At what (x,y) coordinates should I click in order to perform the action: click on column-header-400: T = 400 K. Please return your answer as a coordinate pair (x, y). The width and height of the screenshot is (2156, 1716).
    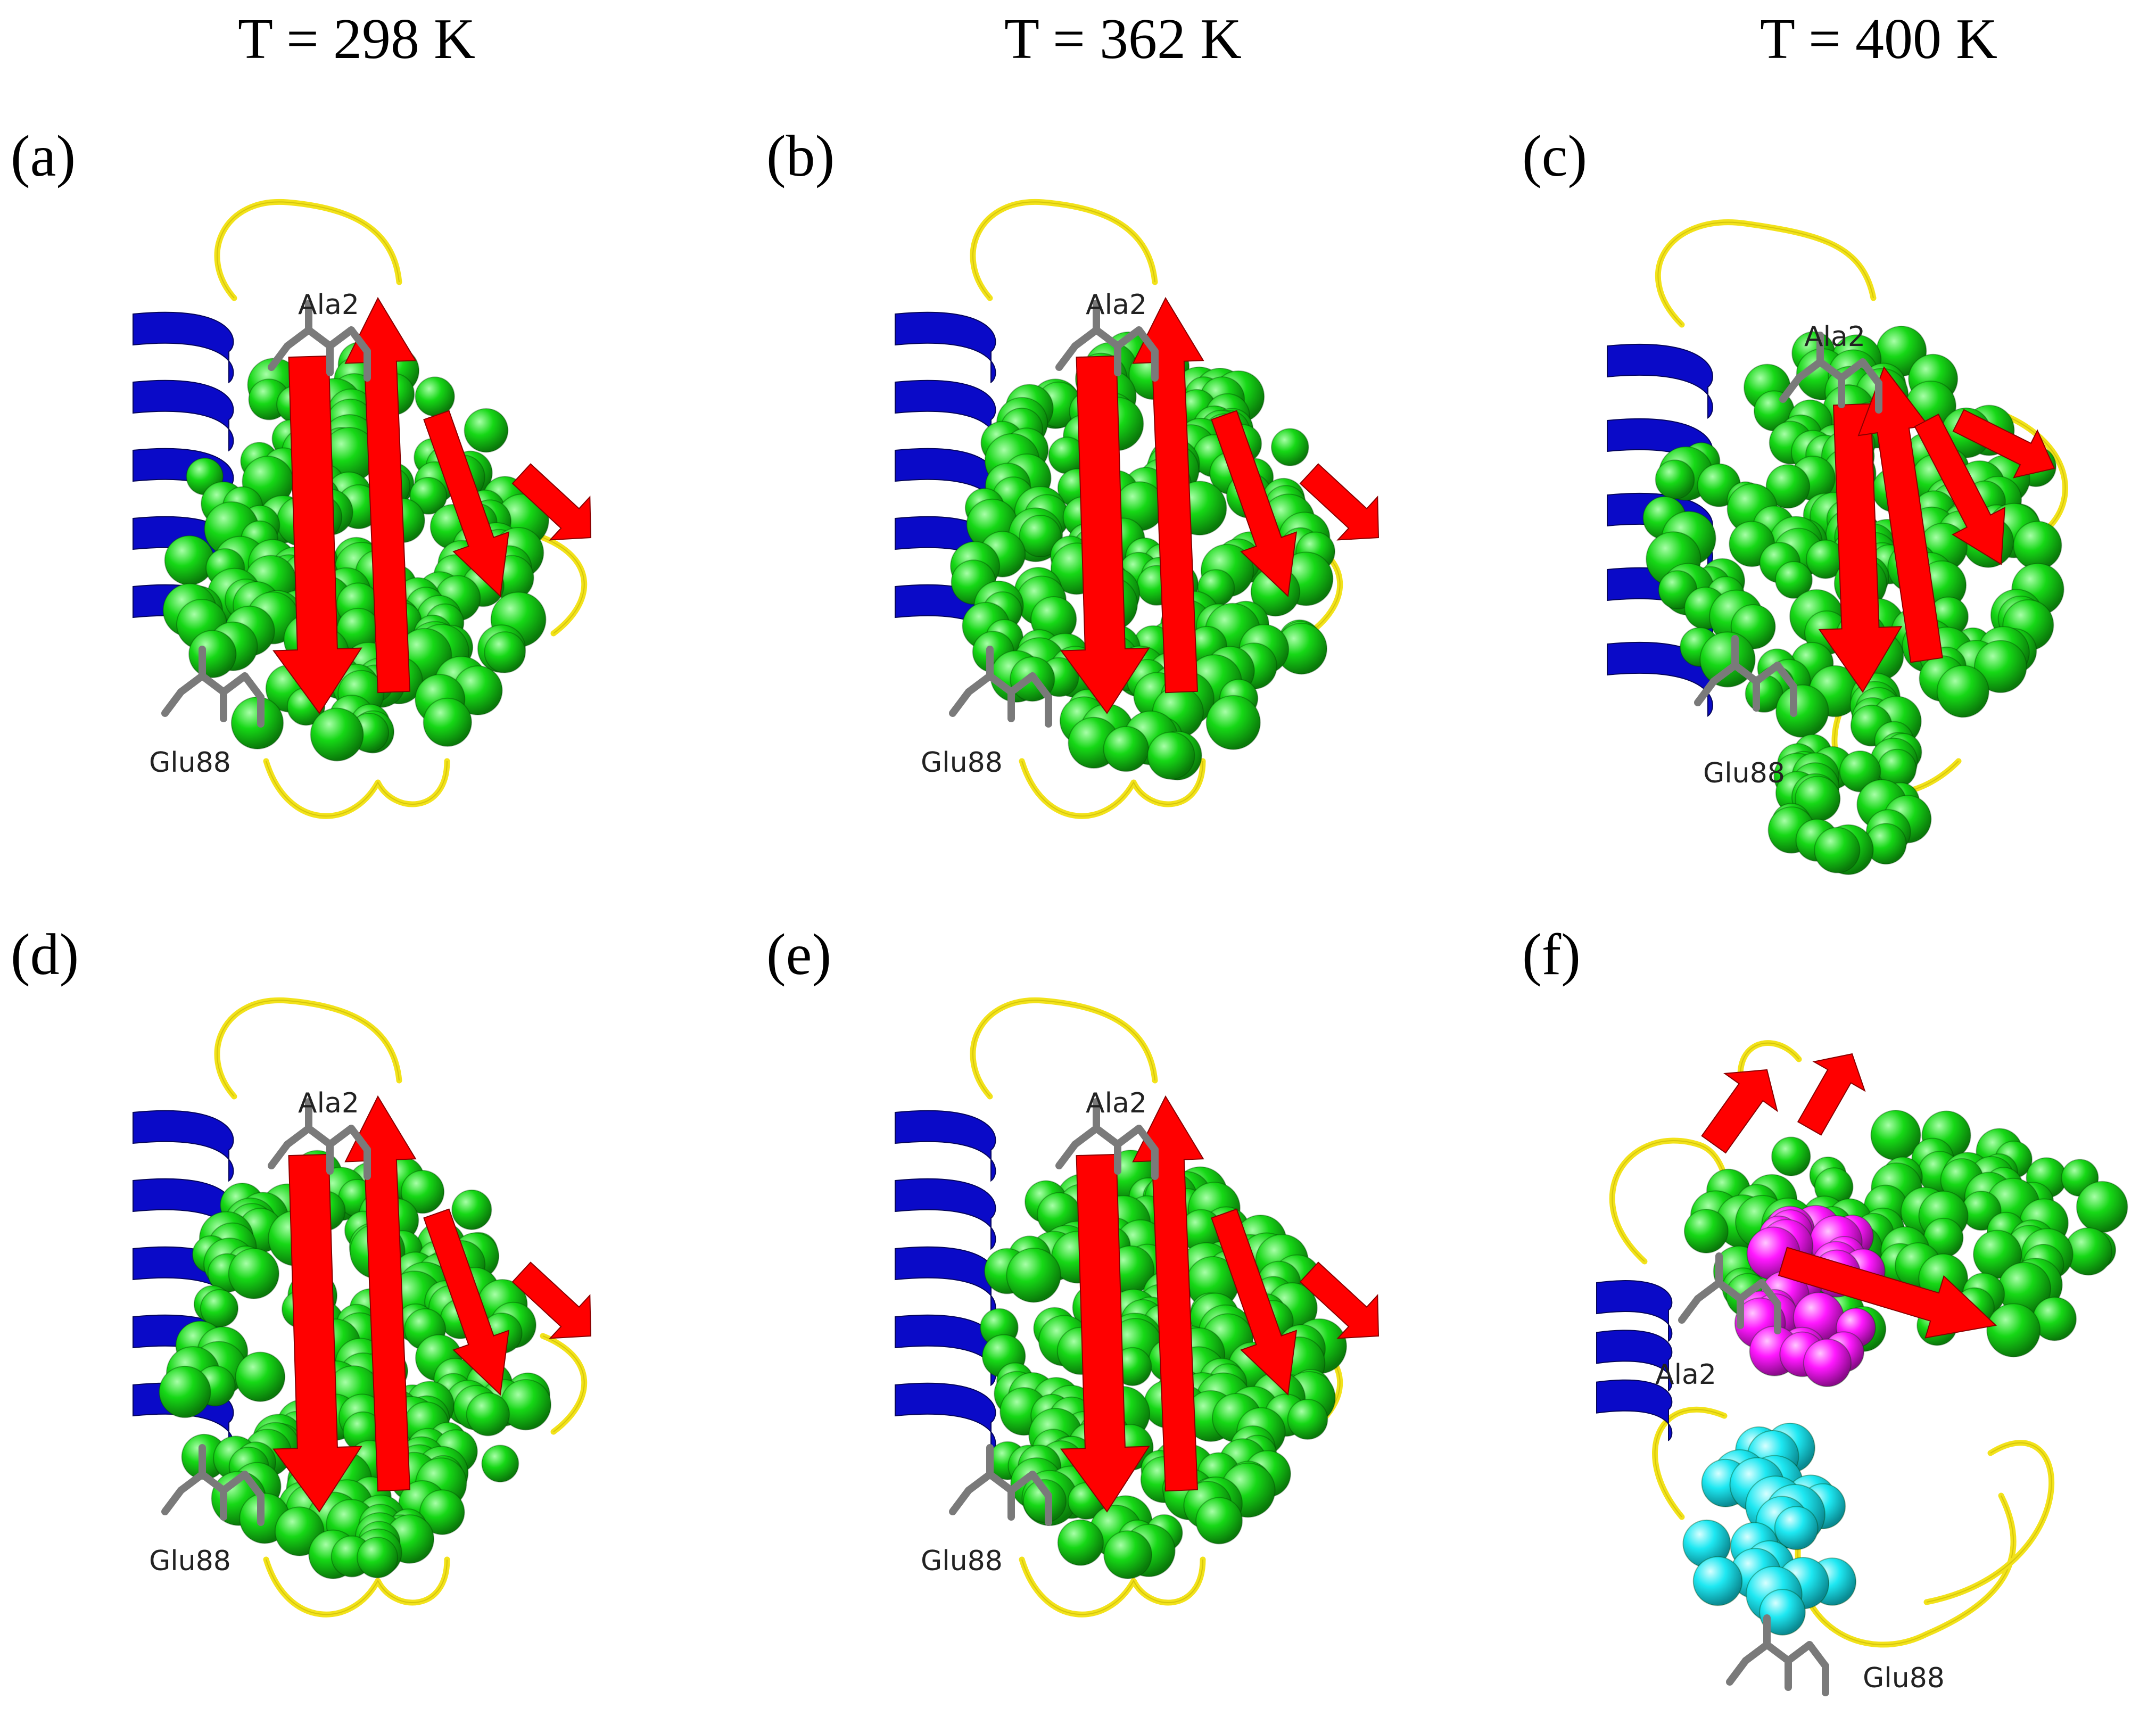
    Looking at the image, I should click on (1878, 39).